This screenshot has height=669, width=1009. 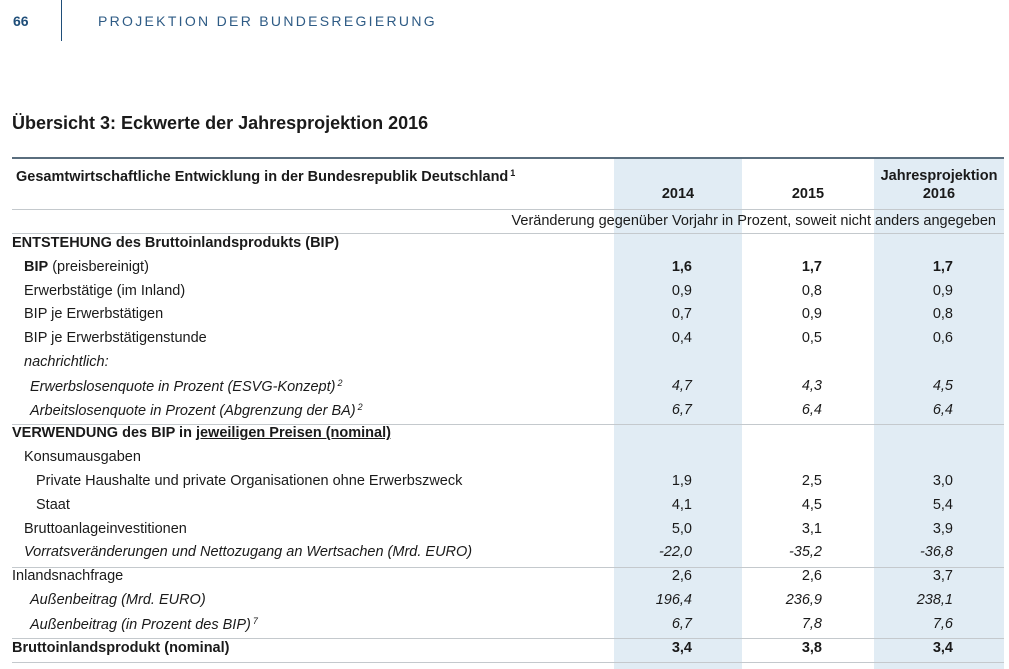 What do you see at coordinates (811, 481) in the screenshot?
I see `value-cell: 2,5` at bounding box center [811, 481].